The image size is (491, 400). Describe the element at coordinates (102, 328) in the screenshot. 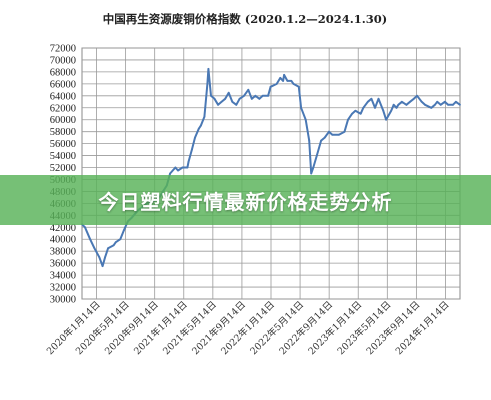

I see `x-tick-label: 2020年5月14日` at that location.